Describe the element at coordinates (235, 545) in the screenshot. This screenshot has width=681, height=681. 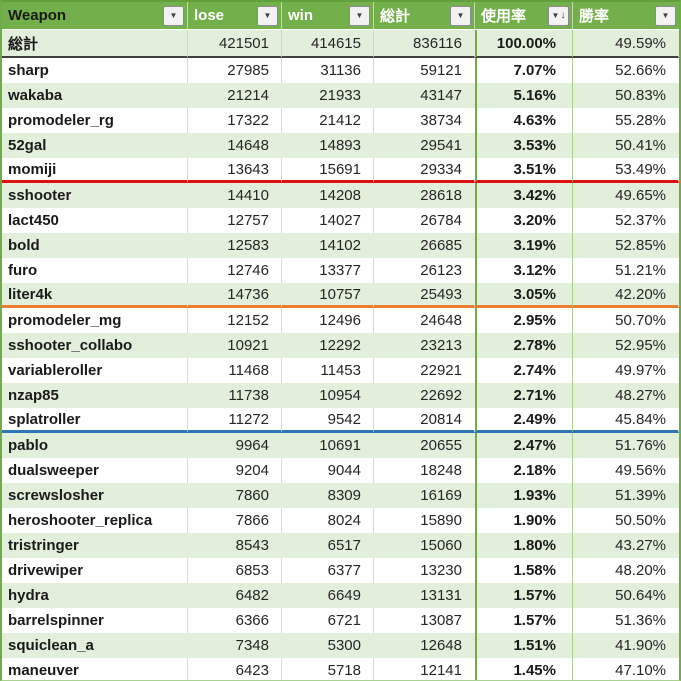
I see `cell-lose-count: 8543` at that location.